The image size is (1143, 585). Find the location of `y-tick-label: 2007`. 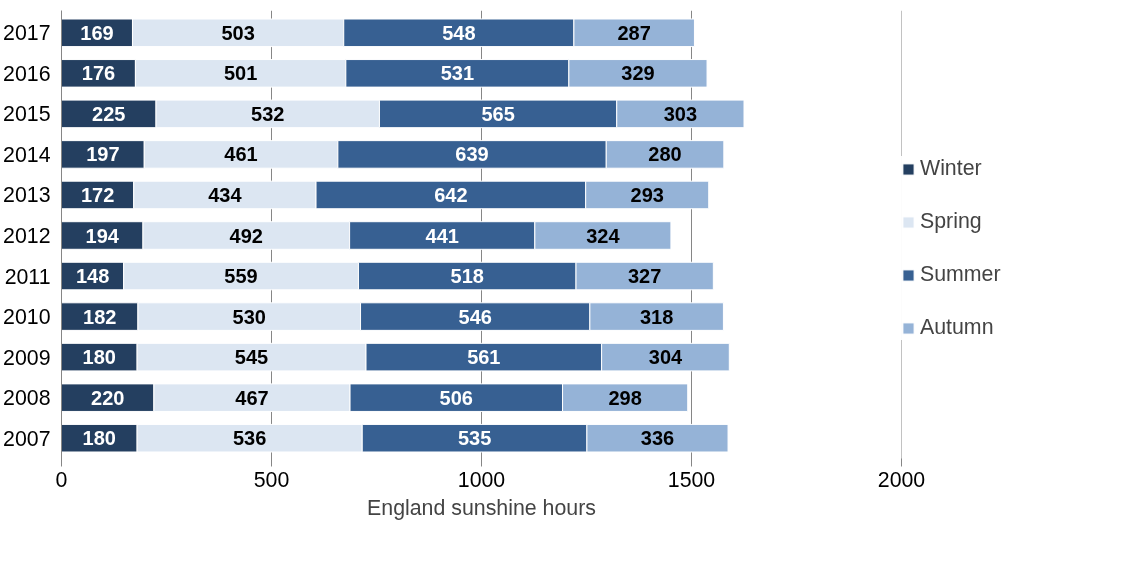

y-tick-label: 2007 is located at coordinates (27, 438).